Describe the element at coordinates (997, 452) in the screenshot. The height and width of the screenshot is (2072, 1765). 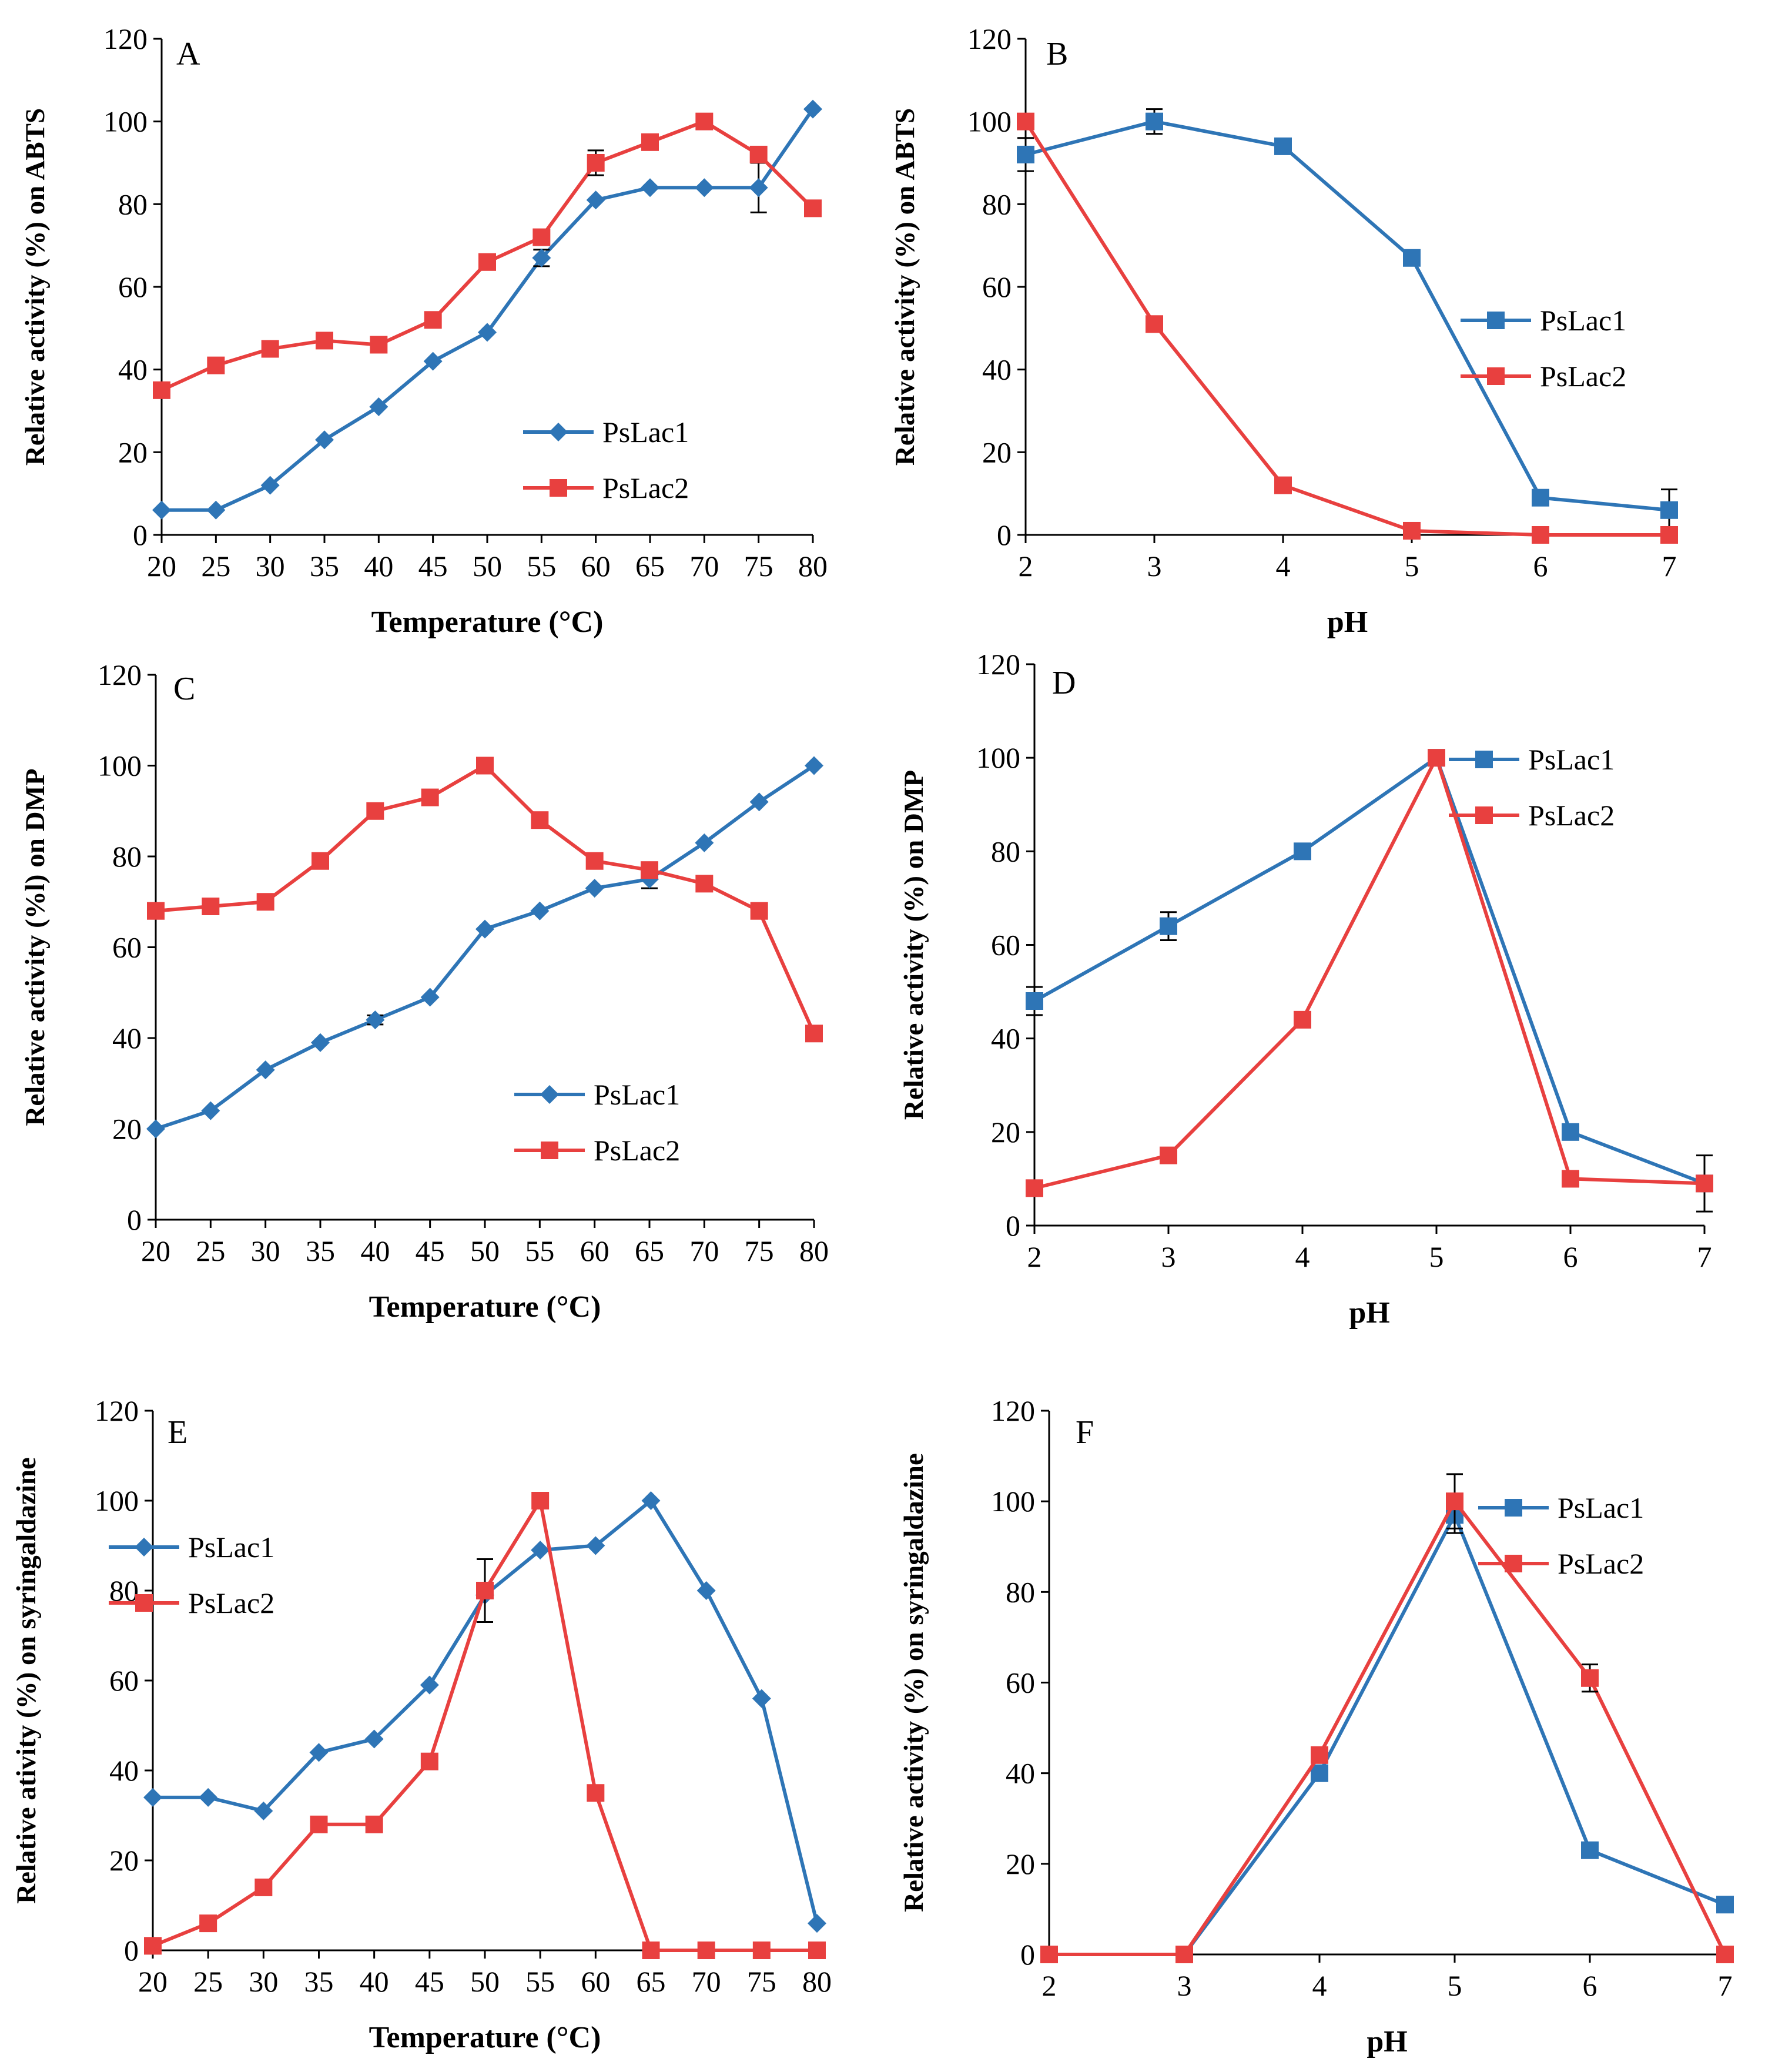
I see `panel-b-y-tick-label: 20` at that location.